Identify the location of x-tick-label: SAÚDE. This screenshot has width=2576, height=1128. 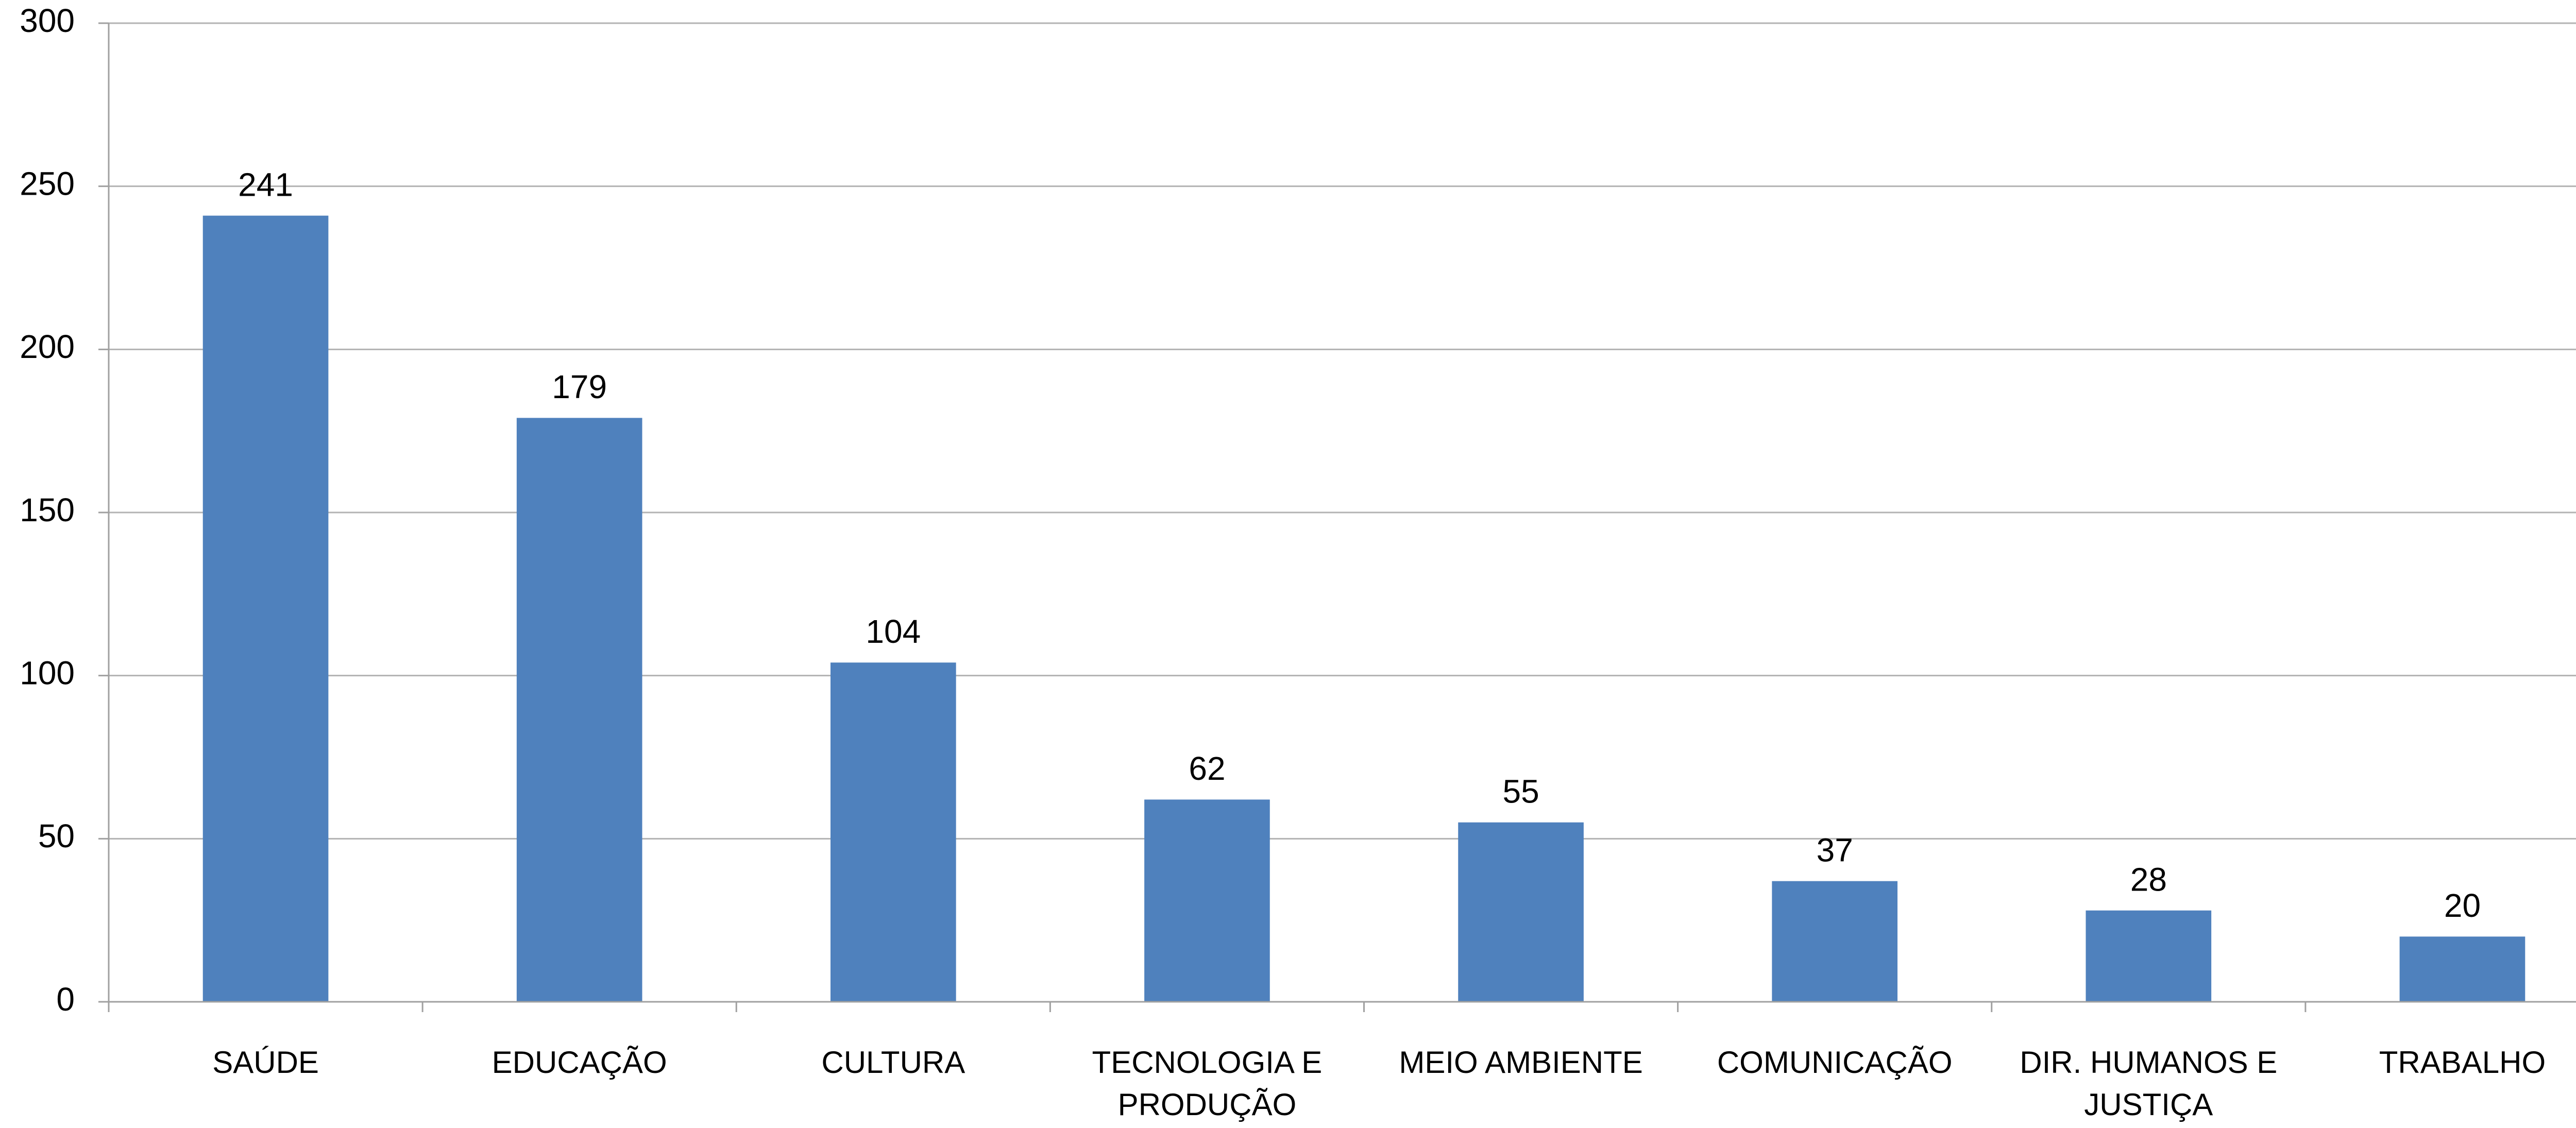
(265, 1062).